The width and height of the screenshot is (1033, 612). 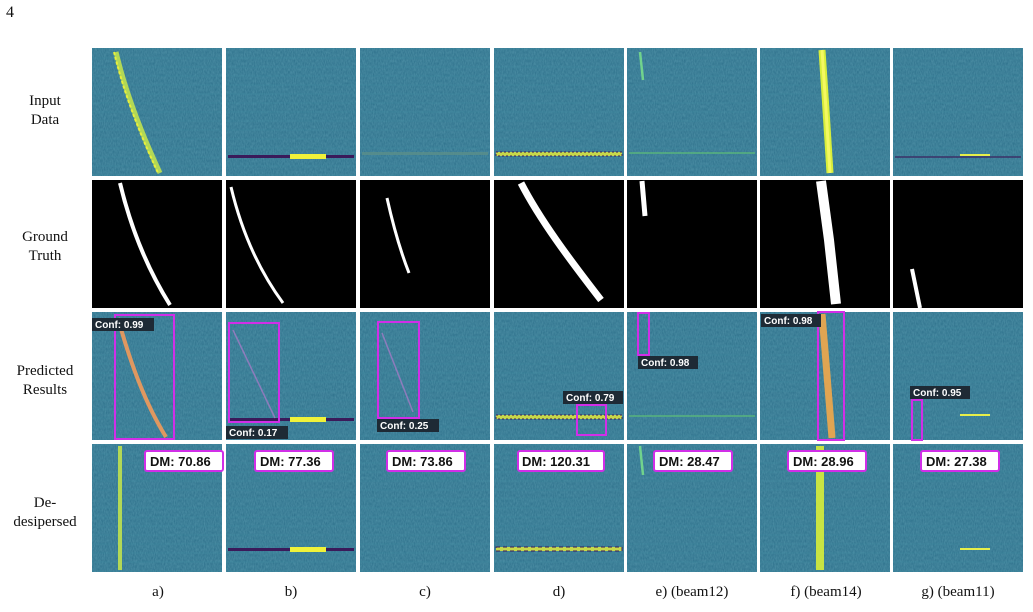 I want to click on input-panel-b, so click(x=291, y=112).